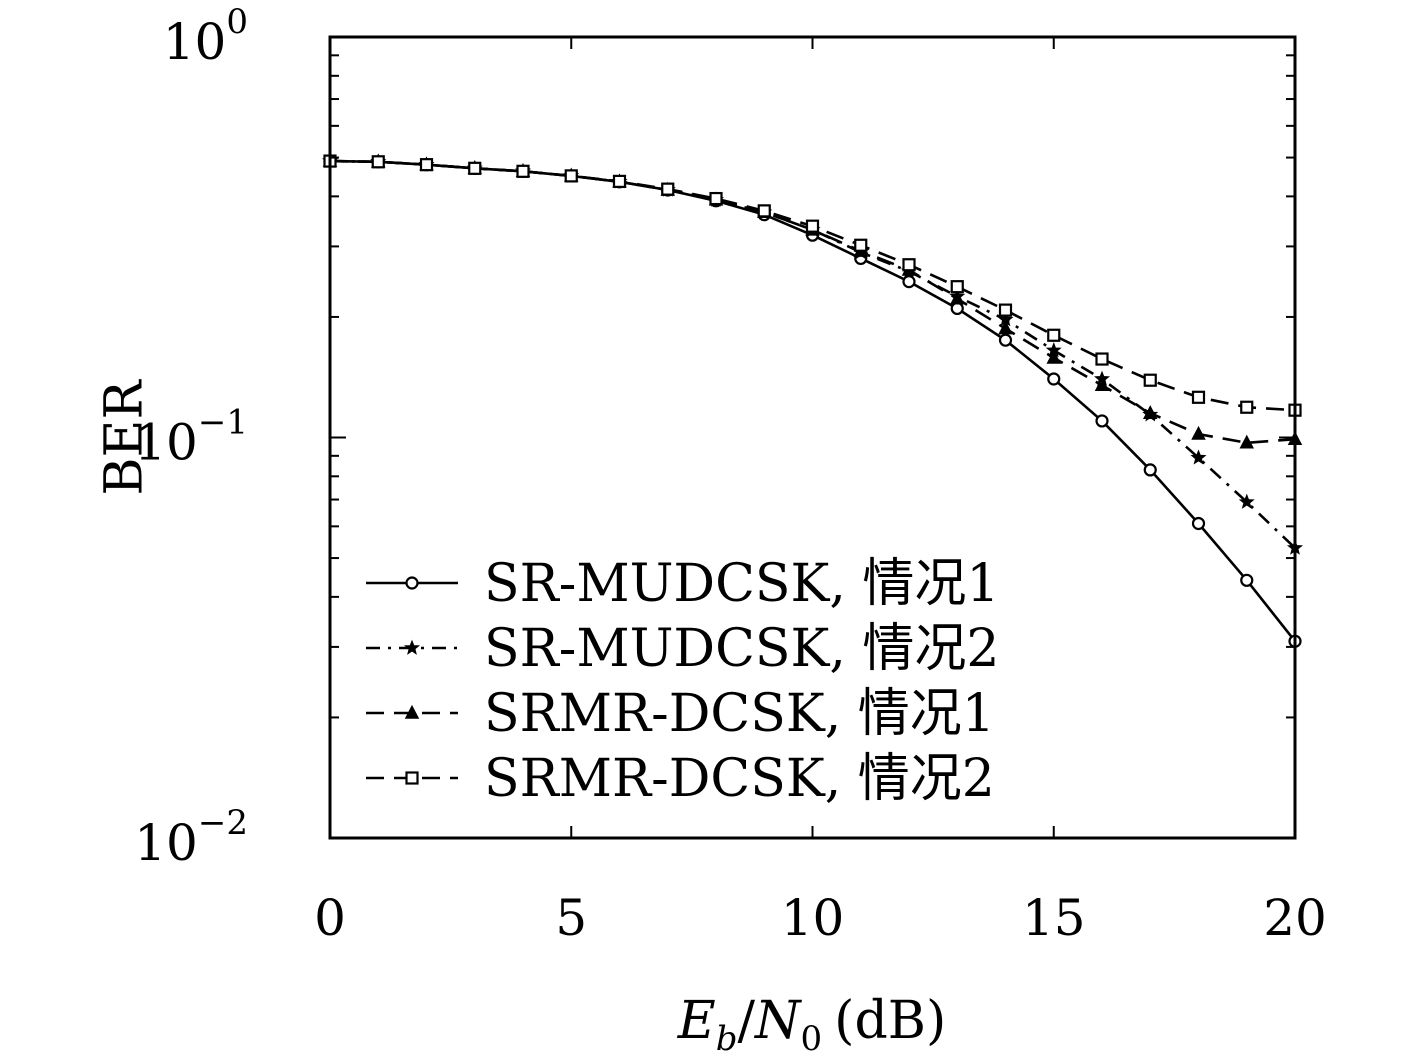 The width and height of the screenshot is (1417, 1063). Describe the element at coordinates (1295, 918) in the screenshot. I see `x-tick-label: 20` at that location.